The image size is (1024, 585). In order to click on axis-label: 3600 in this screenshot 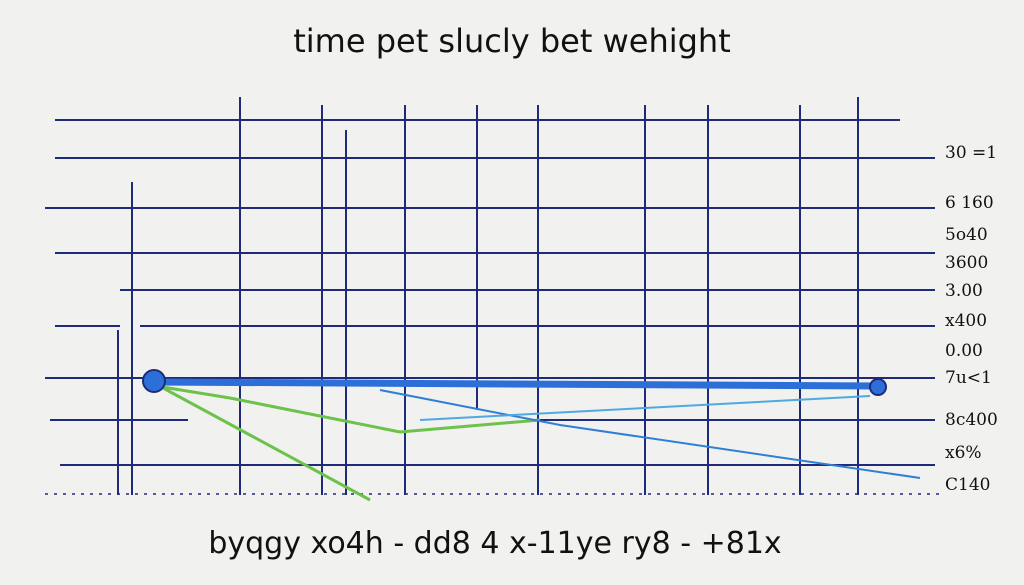, I will do `click(966, 263)`.